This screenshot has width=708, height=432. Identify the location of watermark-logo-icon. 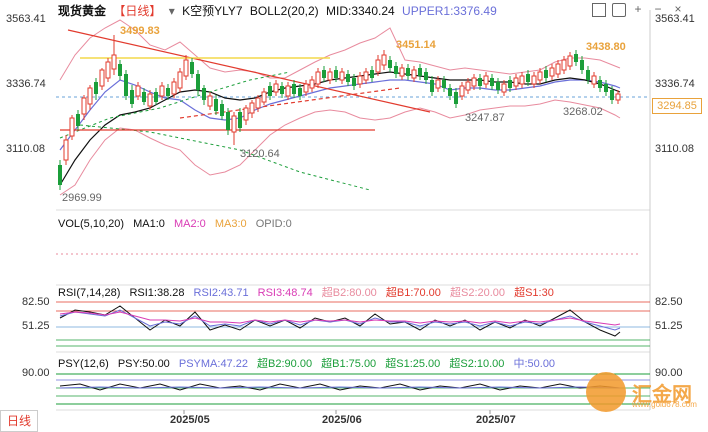
(606, 392).